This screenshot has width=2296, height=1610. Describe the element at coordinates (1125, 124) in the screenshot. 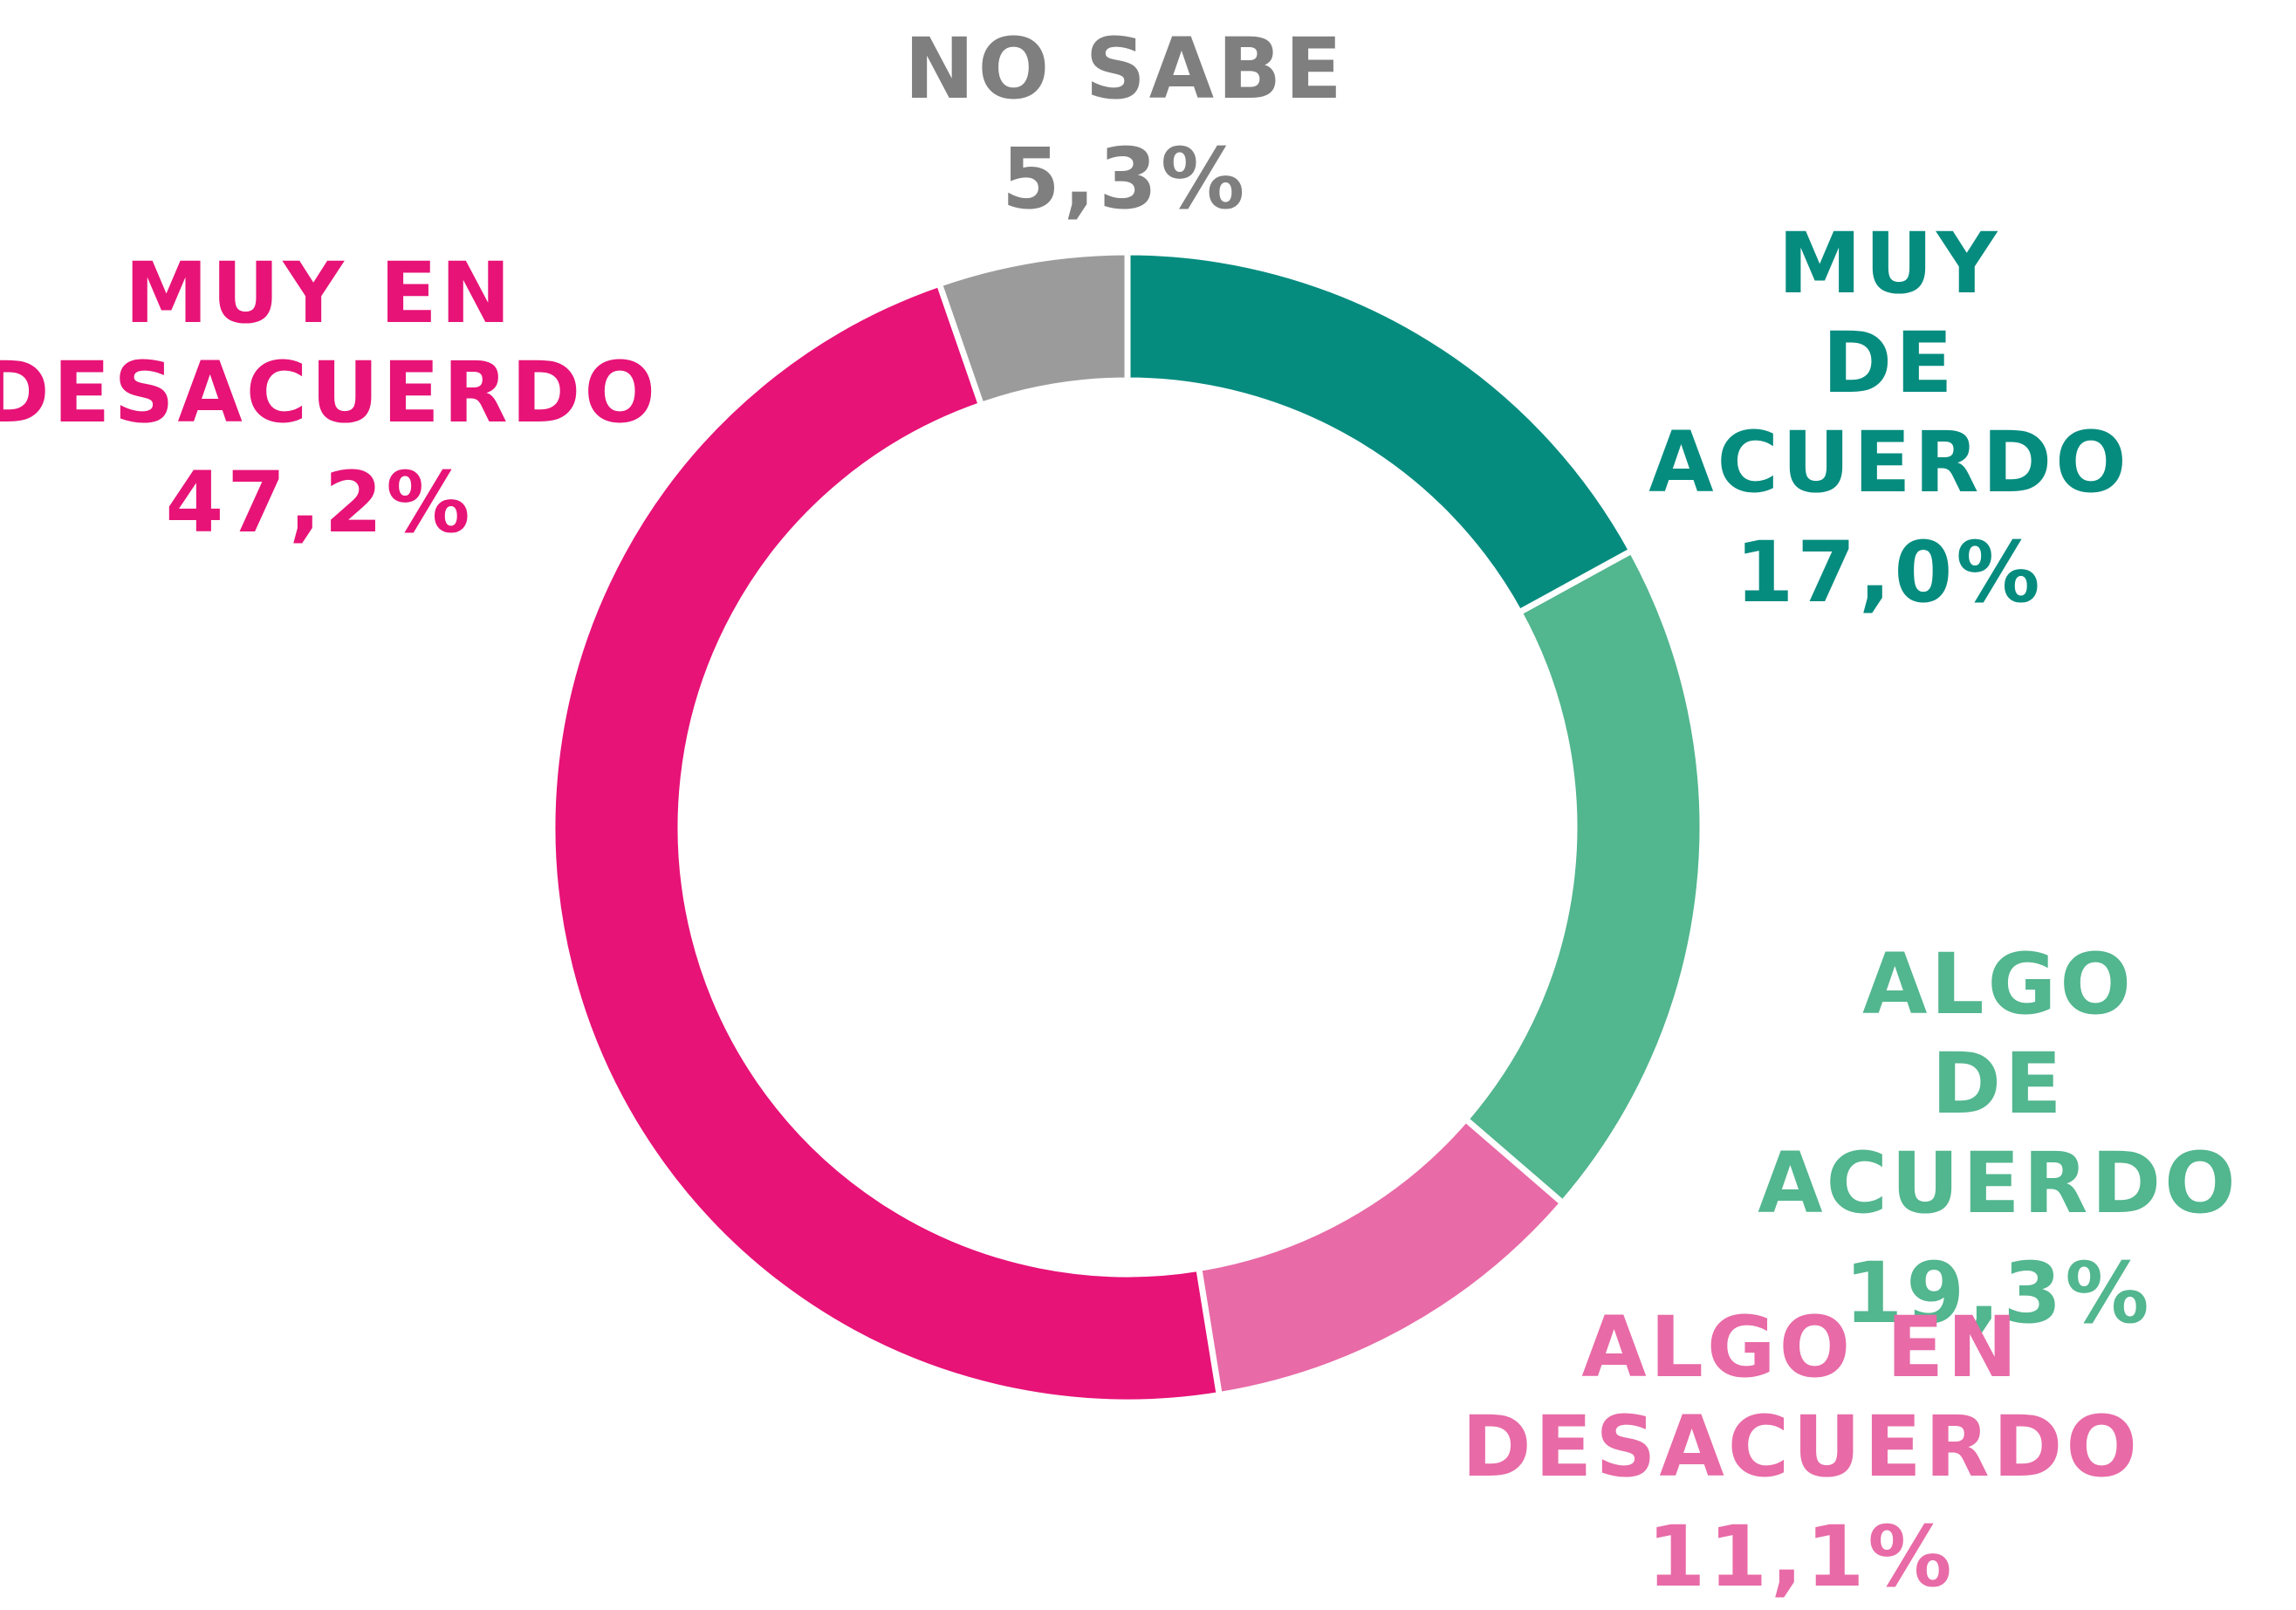

I see `slice-label: NO SABE 5,3%` at that location.